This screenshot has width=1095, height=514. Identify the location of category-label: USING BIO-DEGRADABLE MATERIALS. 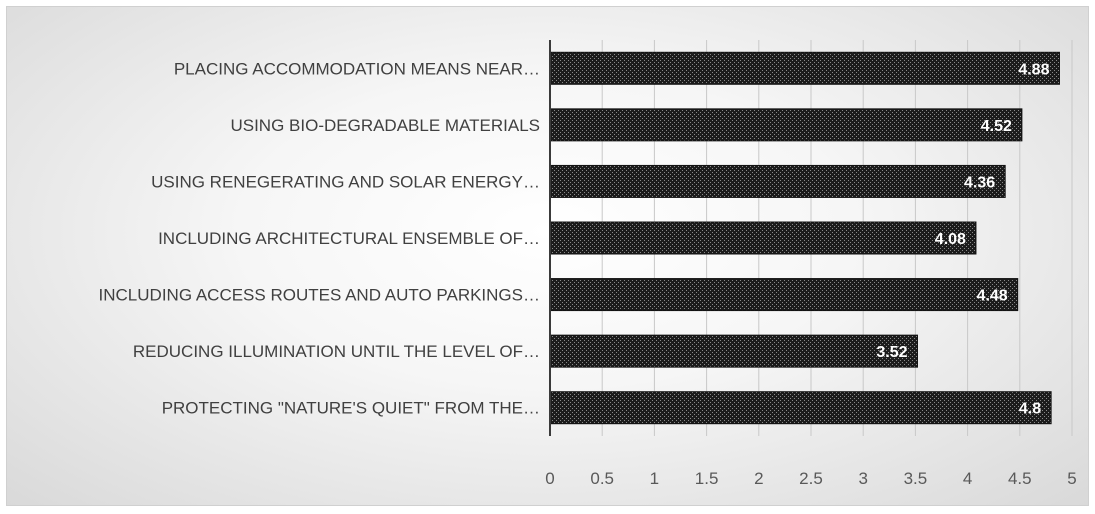
(385, 125).